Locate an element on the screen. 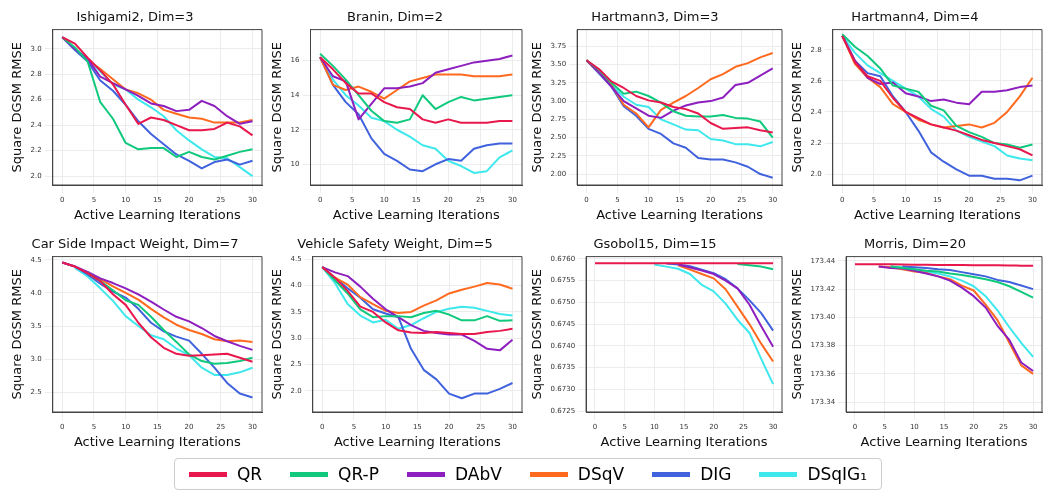  chart-title: Hartmann3, Dim=3 is located at coordinates (655, 17).